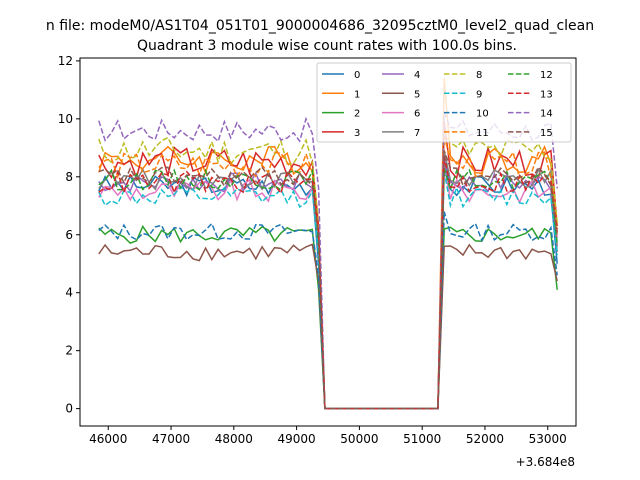 Image resolution: width=640 pixels, height=480 pixels. I want to click on y-tick-label: 10, so click(65, 119).